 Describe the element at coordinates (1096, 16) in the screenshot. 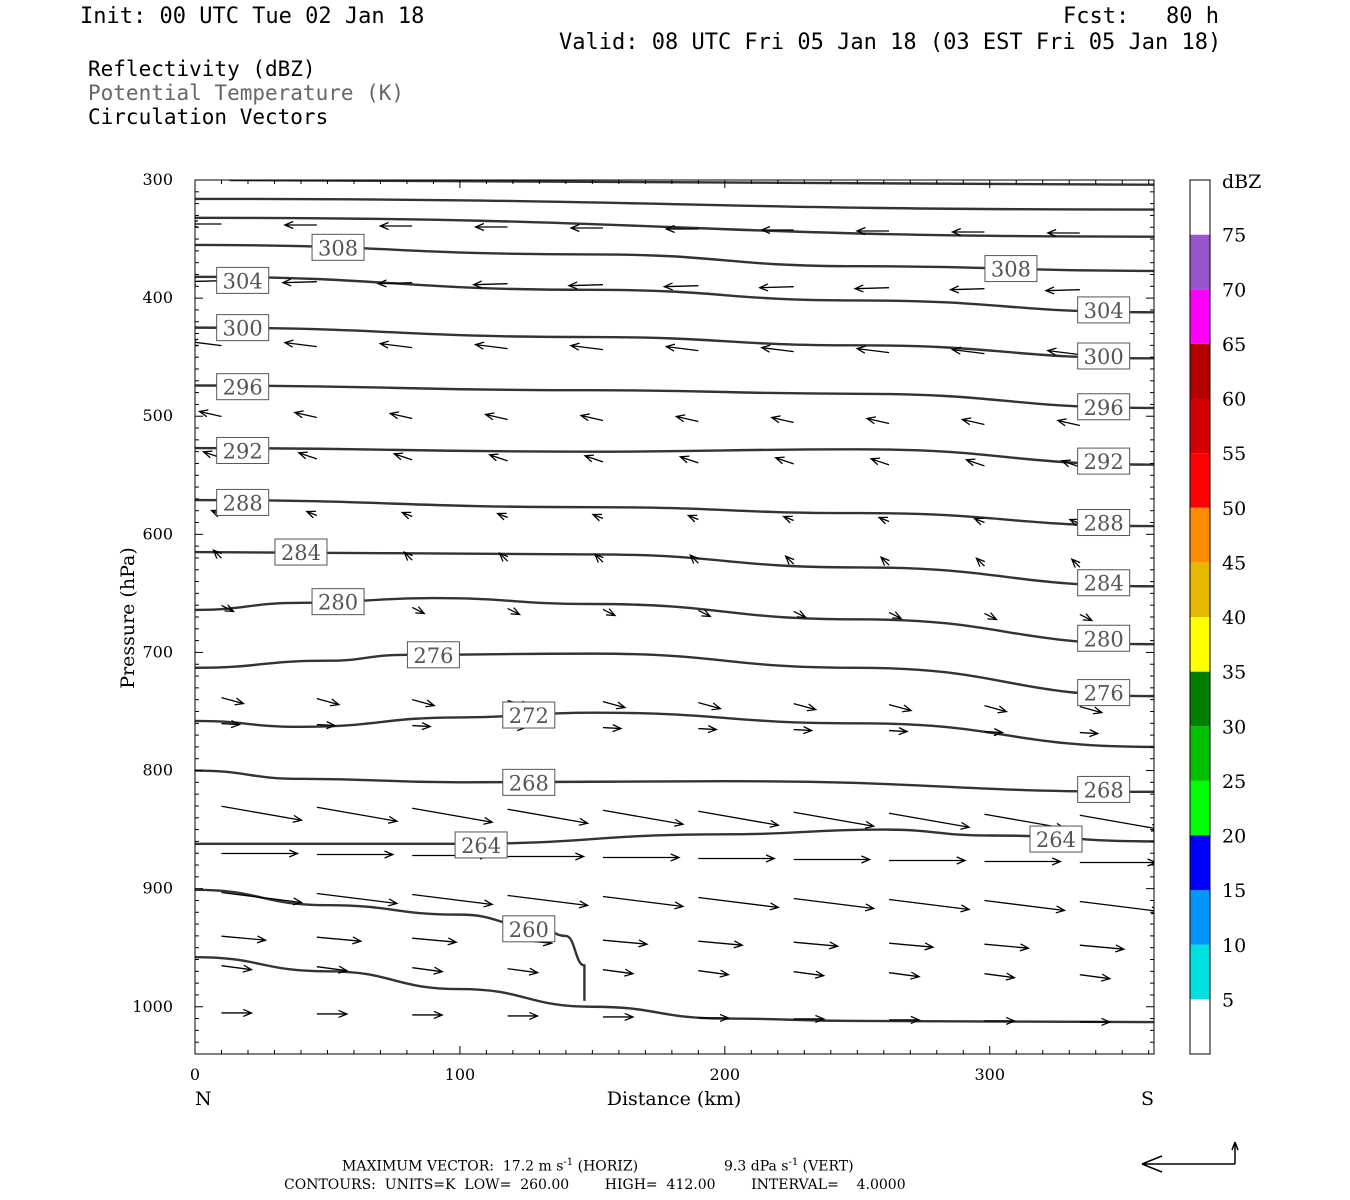

I see `forecast-label: Fcst:` at that location.